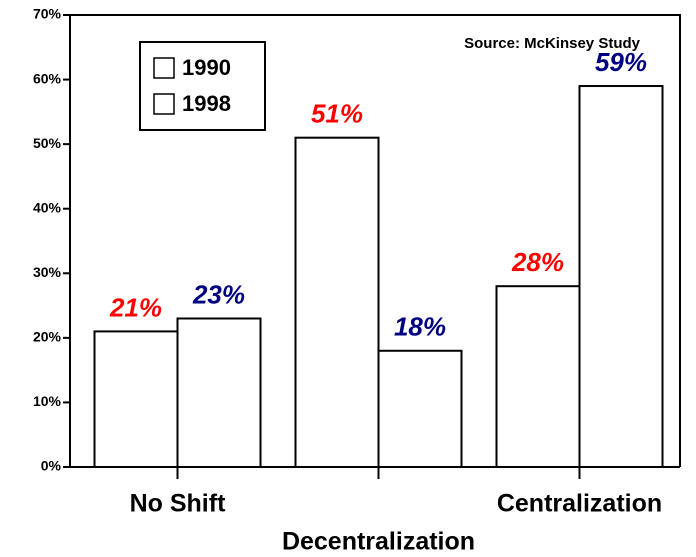 The height and width of the screenshot is (557, 696). Describe the element at coordinates (206, 103) in the screenshot. I see `legend-label: 1998` at that location.